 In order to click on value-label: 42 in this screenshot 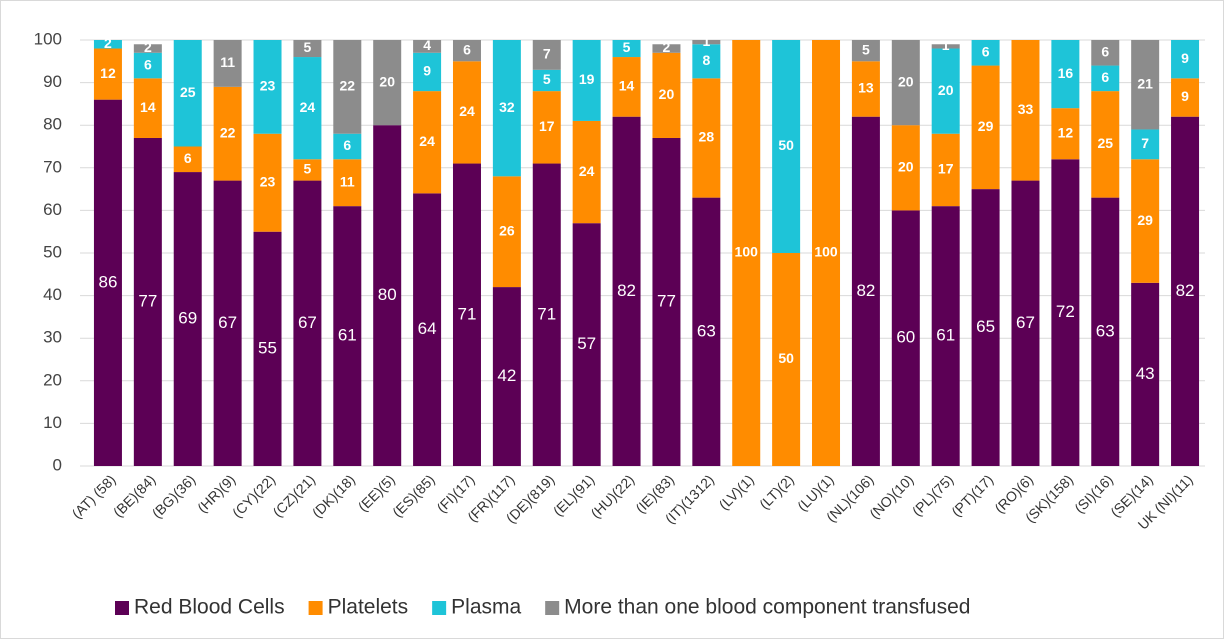, I will do `click(506, 375)`.